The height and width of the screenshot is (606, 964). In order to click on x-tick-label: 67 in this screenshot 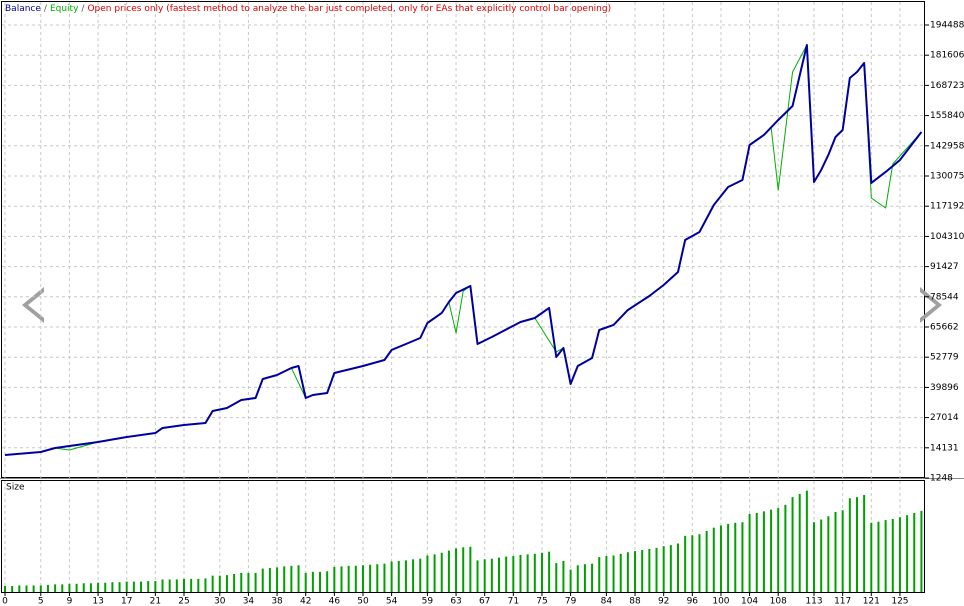, I will do `click(484, 601)`.